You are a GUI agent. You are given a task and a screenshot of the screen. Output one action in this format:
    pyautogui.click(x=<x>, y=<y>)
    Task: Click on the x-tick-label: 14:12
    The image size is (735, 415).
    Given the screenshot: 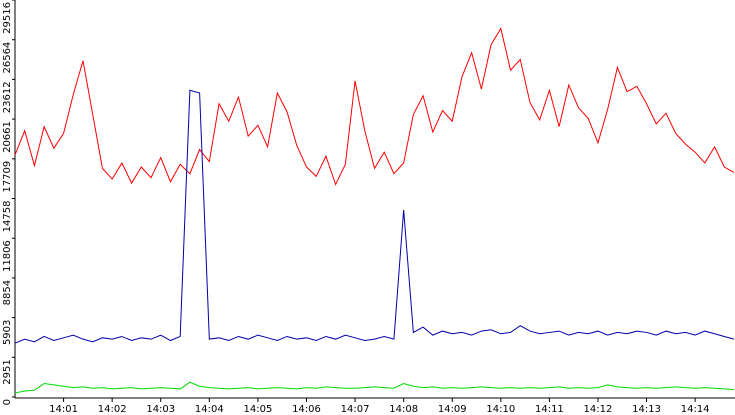 What is the action you would take?
    pyautogui.click(x=598, y=409)
    